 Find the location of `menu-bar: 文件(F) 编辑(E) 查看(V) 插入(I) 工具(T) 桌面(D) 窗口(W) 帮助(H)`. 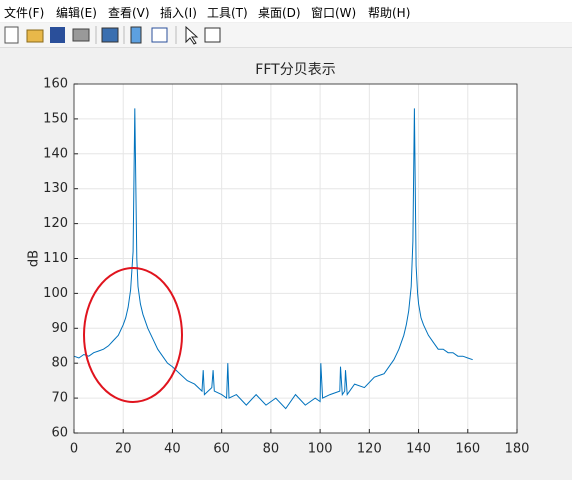

menu-bar: 文件(F) 编辑(E) 查看(V) 插入(I) 工具(T) 桌面(D) 窗口(W) 帮助(H) is located at coordinates (286, 11).